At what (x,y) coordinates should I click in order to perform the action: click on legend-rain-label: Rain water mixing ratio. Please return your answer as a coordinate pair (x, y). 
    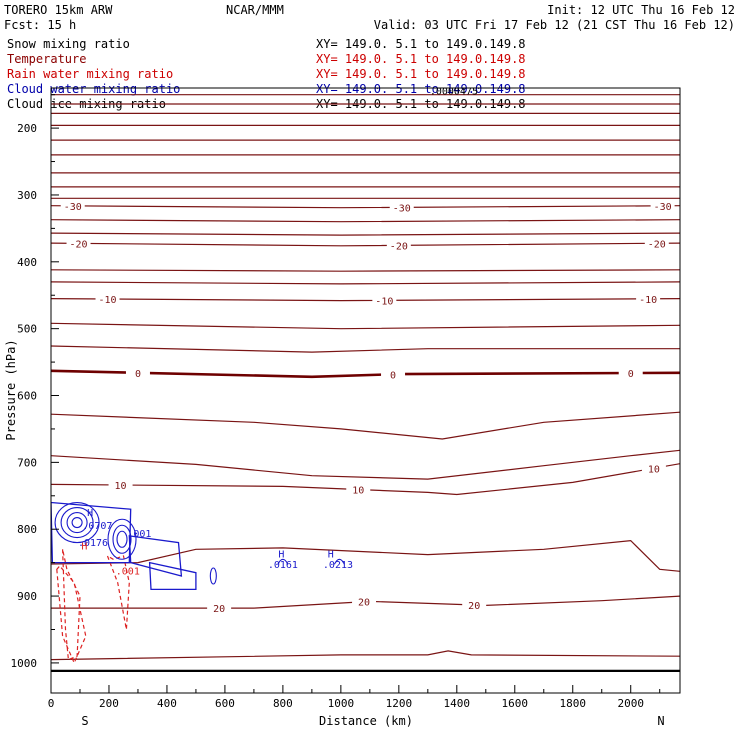
    Looking at the image, I should click on (90, 74).